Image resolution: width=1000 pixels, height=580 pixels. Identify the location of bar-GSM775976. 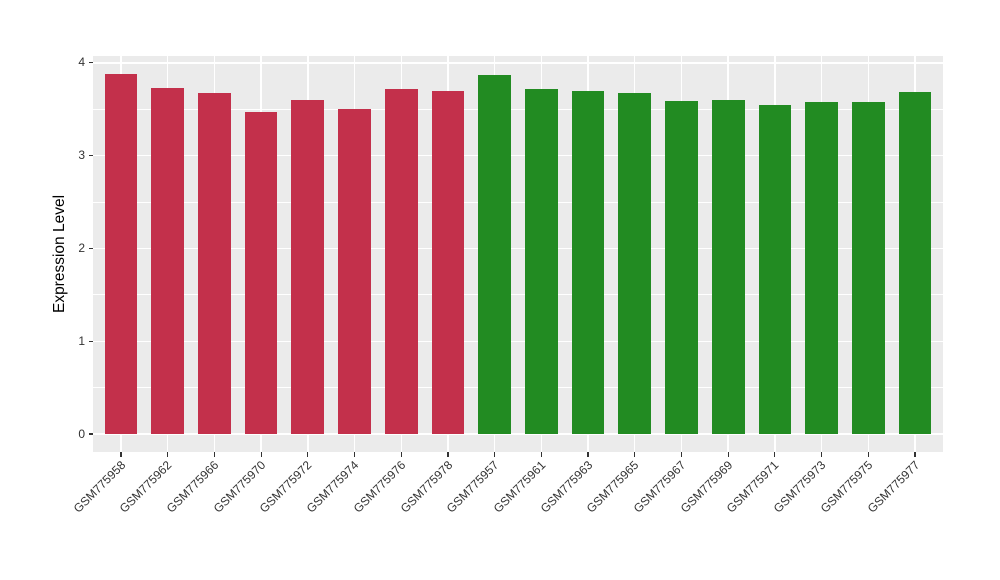
(401, 261).